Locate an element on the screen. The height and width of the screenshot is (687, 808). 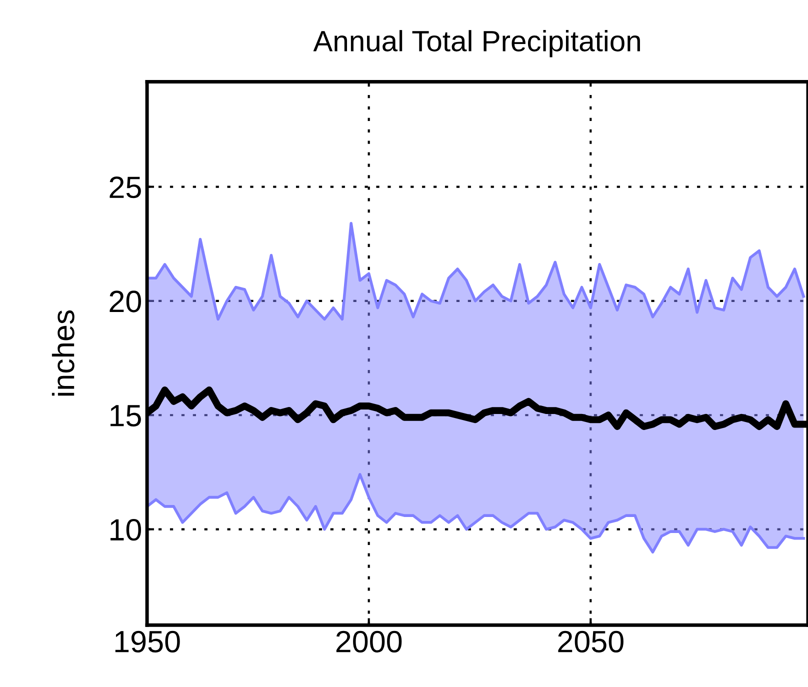
y-tick-label: 20 is located at coordinates (126, 301).